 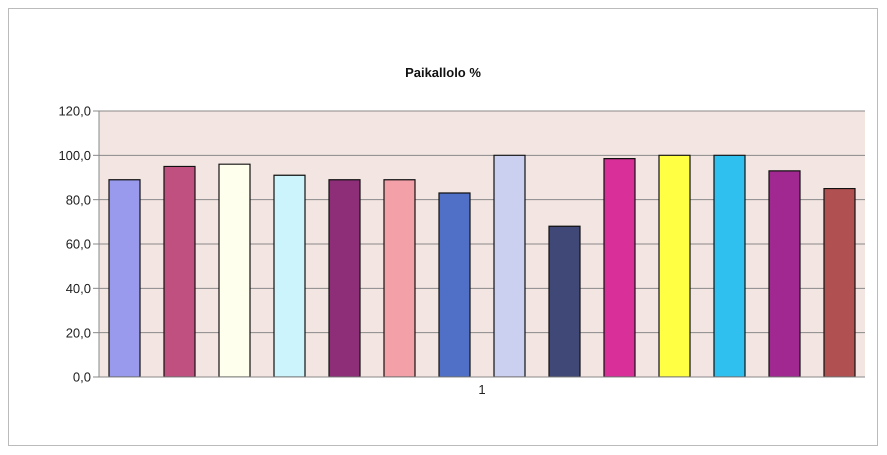 What do you see at coordinates (78, 244) in the screenshot?
I see `y-tick-label: 60,0` at bounding box center [78, 244].